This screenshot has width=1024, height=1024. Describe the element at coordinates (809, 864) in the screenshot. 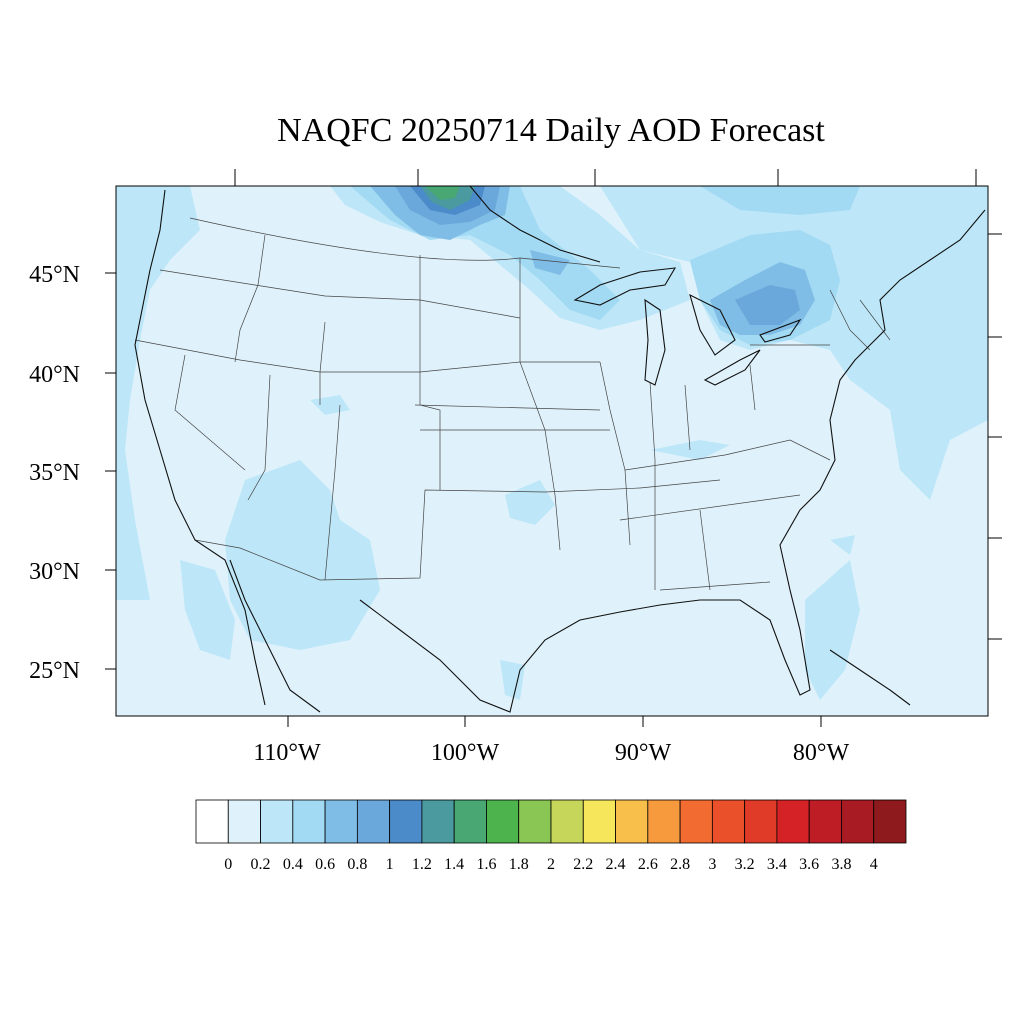

I see `colorbar-tick-label: 3.6` at that location.